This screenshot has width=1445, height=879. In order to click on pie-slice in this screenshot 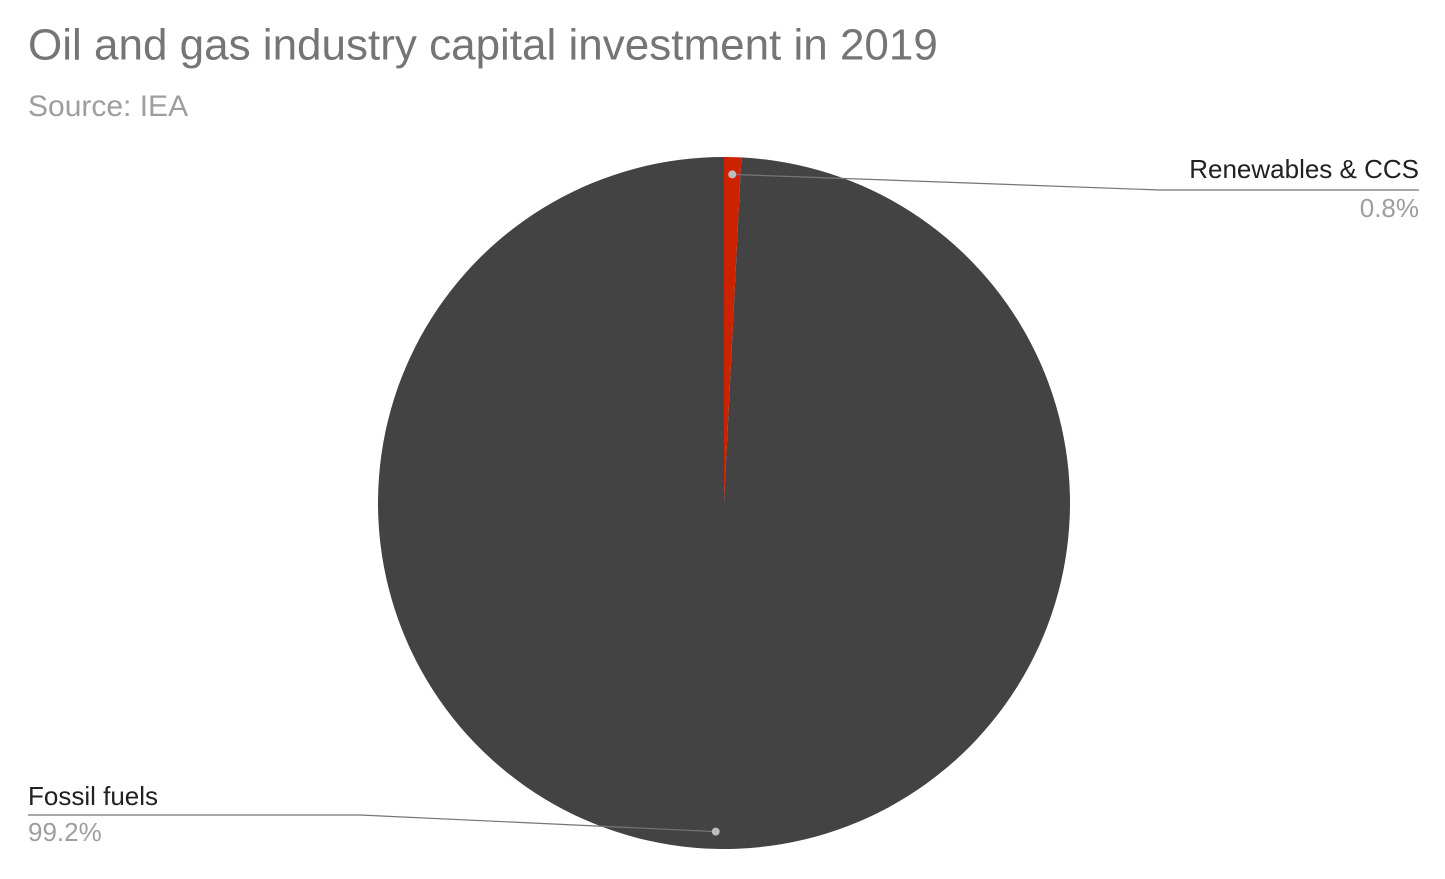, I will do `click(733, 330)`.